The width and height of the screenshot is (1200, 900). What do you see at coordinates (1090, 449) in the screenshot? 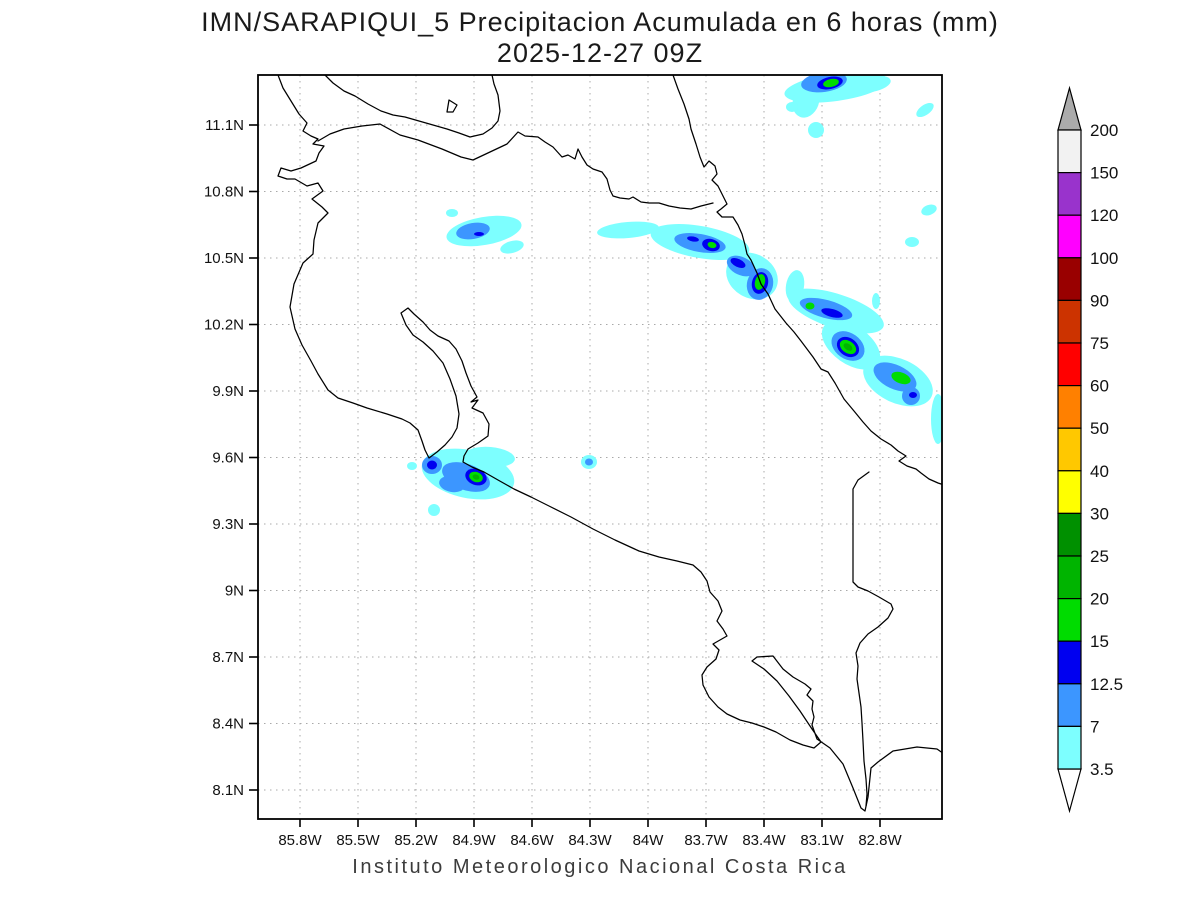
I see `colorbar-legend: 200 150 120 100 90 75 60 50 40 30 25 20 15 12.5 7 3.5` at bounding box center [1090, 449].